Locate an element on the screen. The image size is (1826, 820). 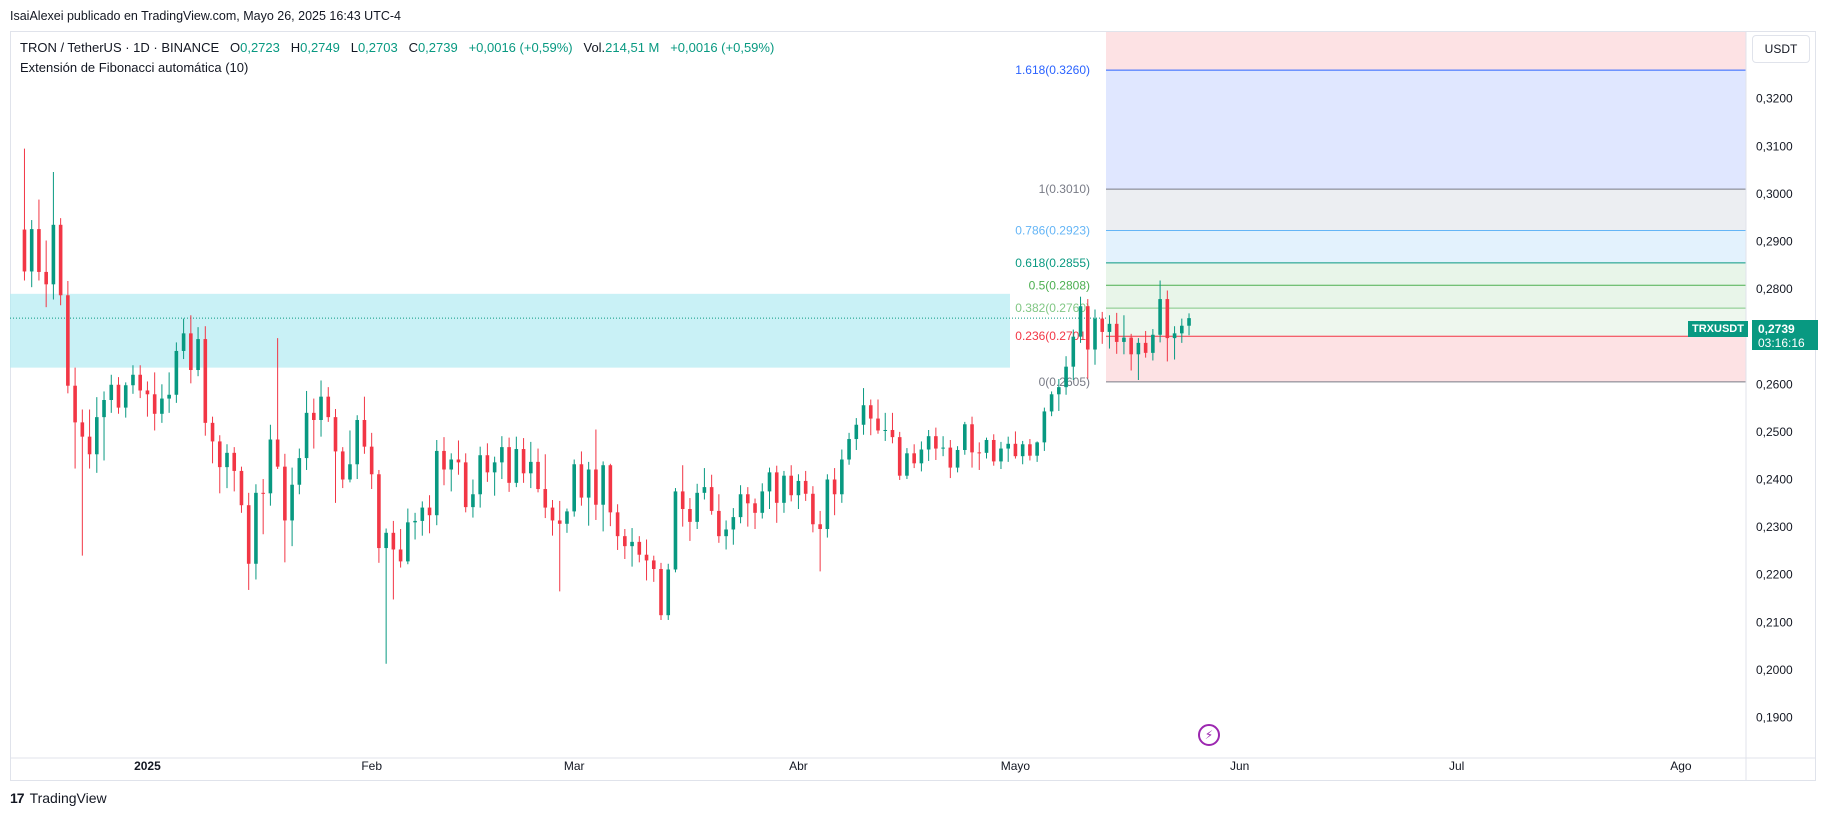
currency-button: USDT is located at coordinates (1781, 49).